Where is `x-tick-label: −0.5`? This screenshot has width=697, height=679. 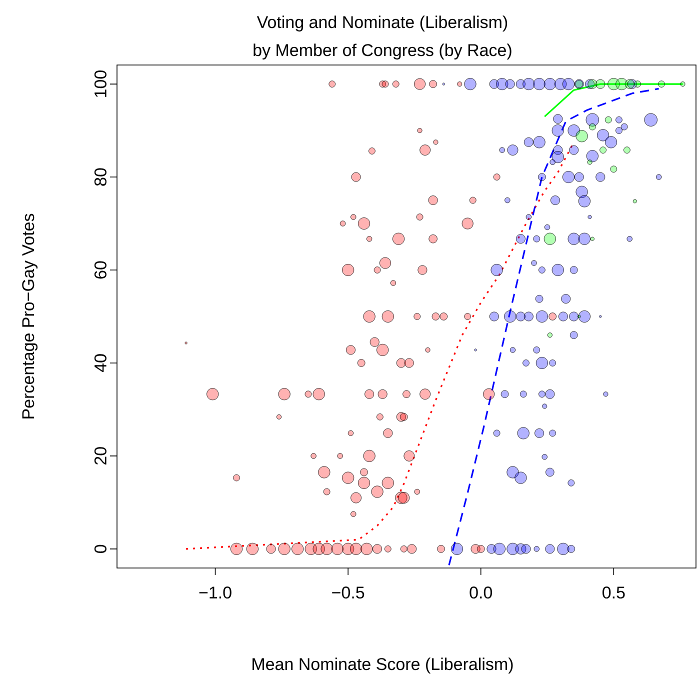
x-tick-label: −0.5 is located at coordinates (348, 592).